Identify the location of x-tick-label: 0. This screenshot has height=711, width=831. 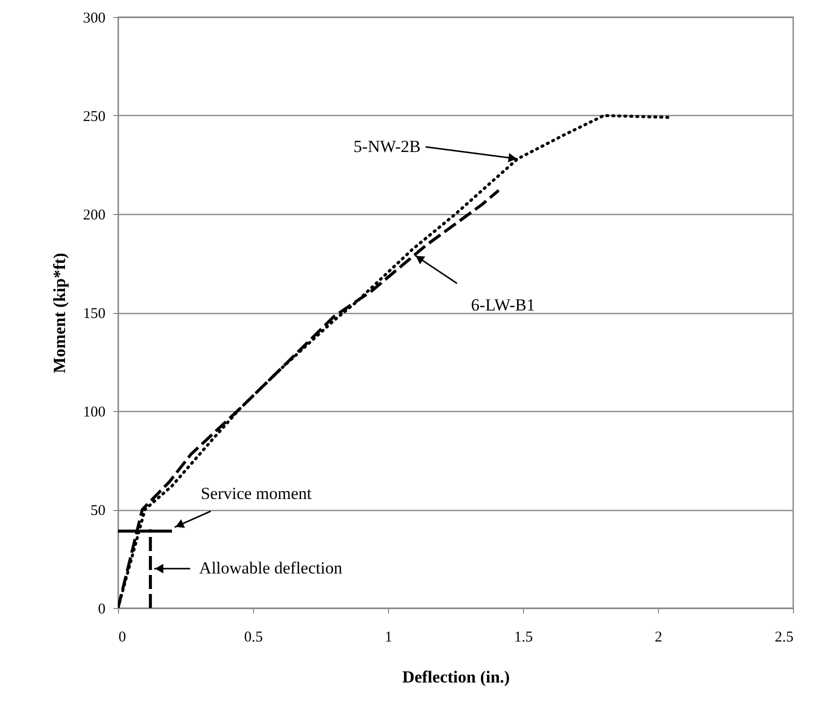
(122, 638).